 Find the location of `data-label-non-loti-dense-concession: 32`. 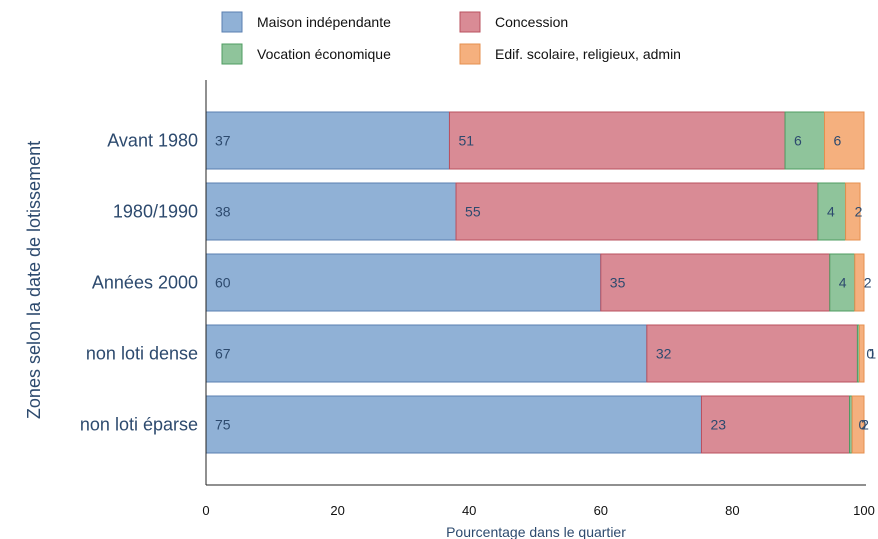

data-label-non-loti-dense-concession: 32 is located at coordinates (664, 354).